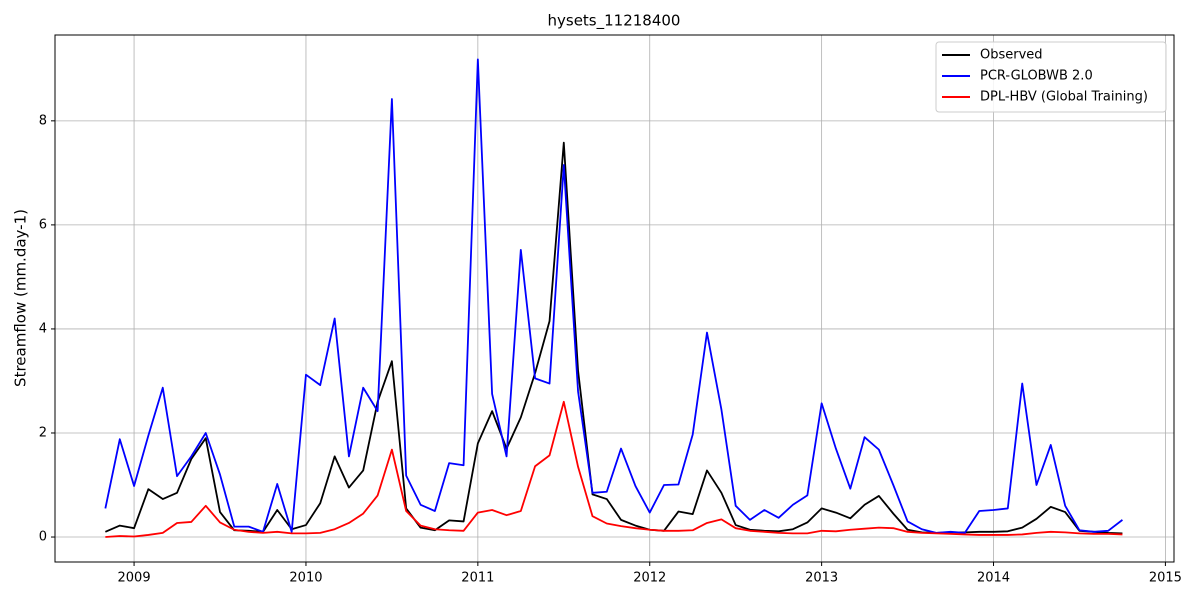 This screenshot has width=1200, height=600. What do you see at coordinates (43, 328) in the screenshot?
I see `y-tick-label: 4` at bounding box center [43, 328].